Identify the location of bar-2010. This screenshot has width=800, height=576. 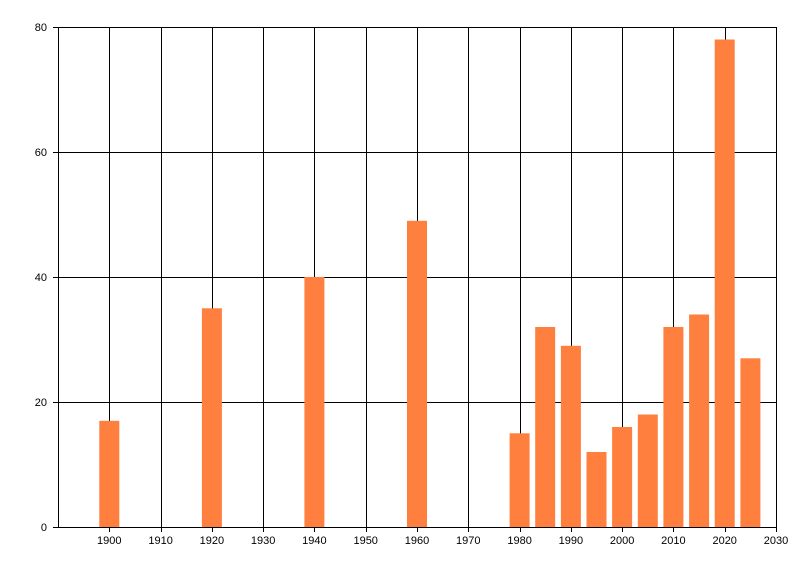
(673, 427).